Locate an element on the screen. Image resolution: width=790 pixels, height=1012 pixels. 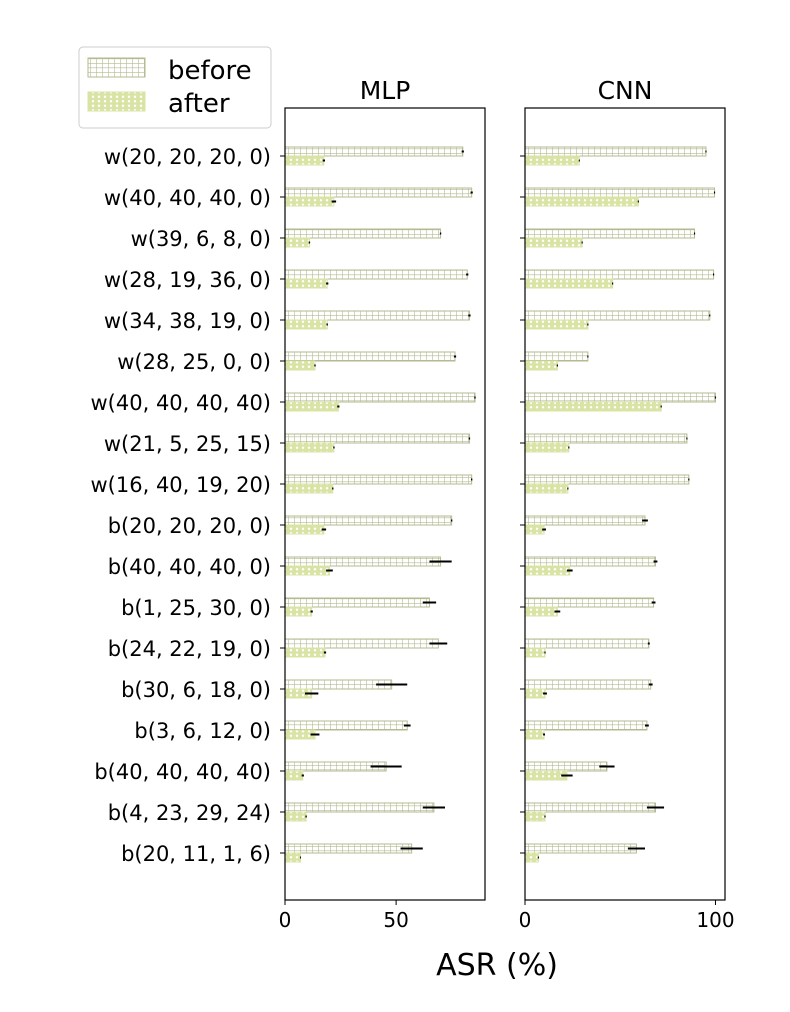
legend-swatch-before is located at coordinates (116, 67).